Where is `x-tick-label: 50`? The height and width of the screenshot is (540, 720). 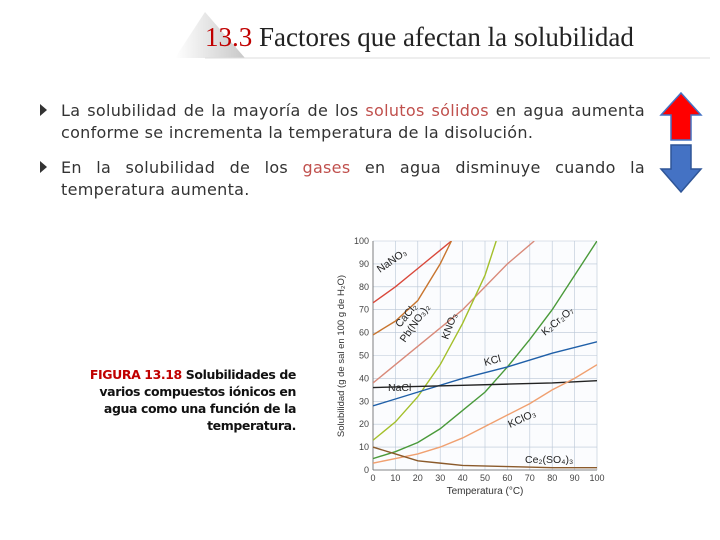
x-tick-label: 50 is located at coordinates (485, 478).